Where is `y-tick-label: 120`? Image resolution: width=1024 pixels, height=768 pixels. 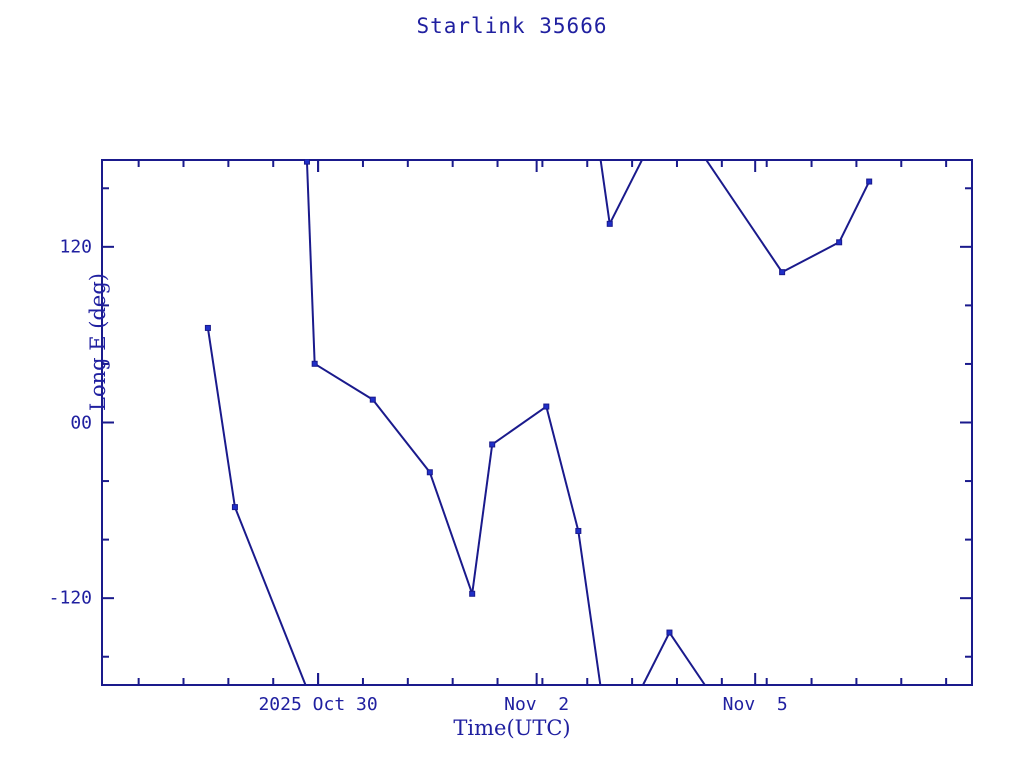 y-tick-label: 120 is located at coordinates (75, 247).